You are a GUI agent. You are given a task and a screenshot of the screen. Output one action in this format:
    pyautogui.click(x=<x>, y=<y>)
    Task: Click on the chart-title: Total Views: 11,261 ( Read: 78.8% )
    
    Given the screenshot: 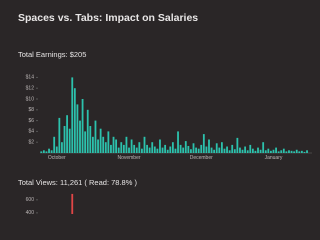 What is the action you would take?
    pyautogui.click(x=77, y=182)
    